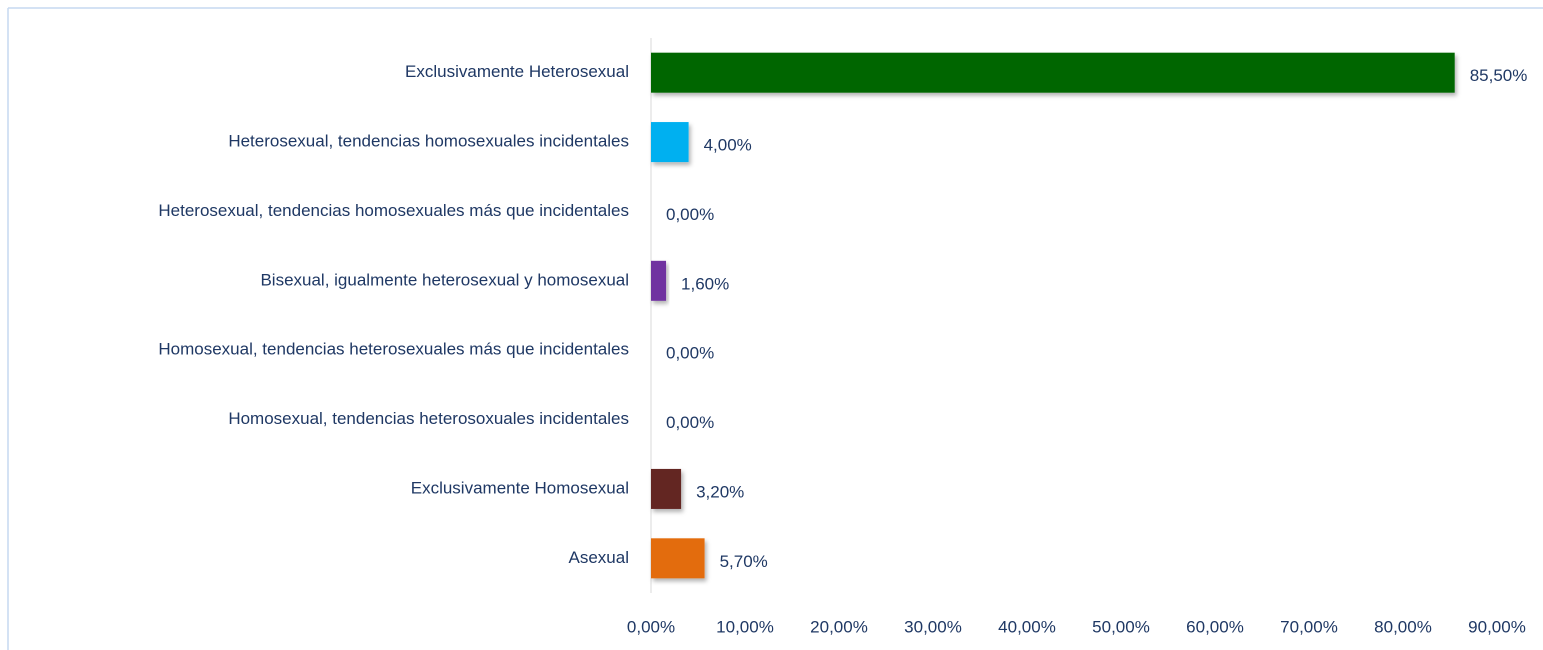 The width and height of the screenshot is (1543, 650). I want to click on y-tick-label: Exclusivamente Heterosexual, so click(517, 71).